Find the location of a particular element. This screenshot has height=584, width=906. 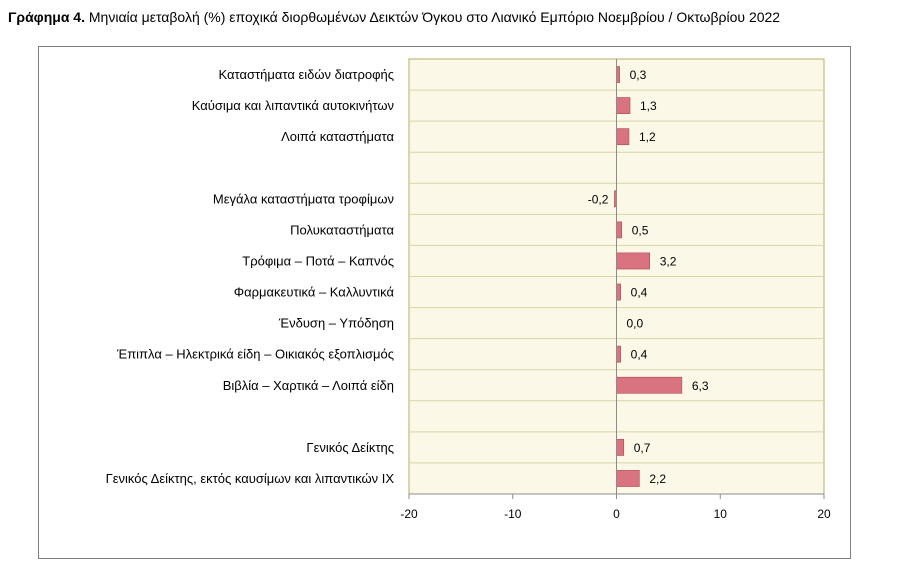

x-tick-labels: -20 -10 0 10 20 is located at coordinates (615, 514).